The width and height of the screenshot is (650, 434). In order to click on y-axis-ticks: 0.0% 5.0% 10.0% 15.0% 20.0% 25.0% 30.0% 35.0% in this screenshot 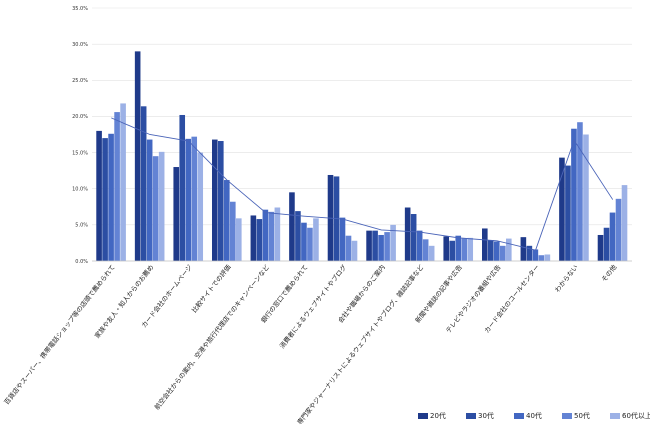, I will do `click(80, 135)`.